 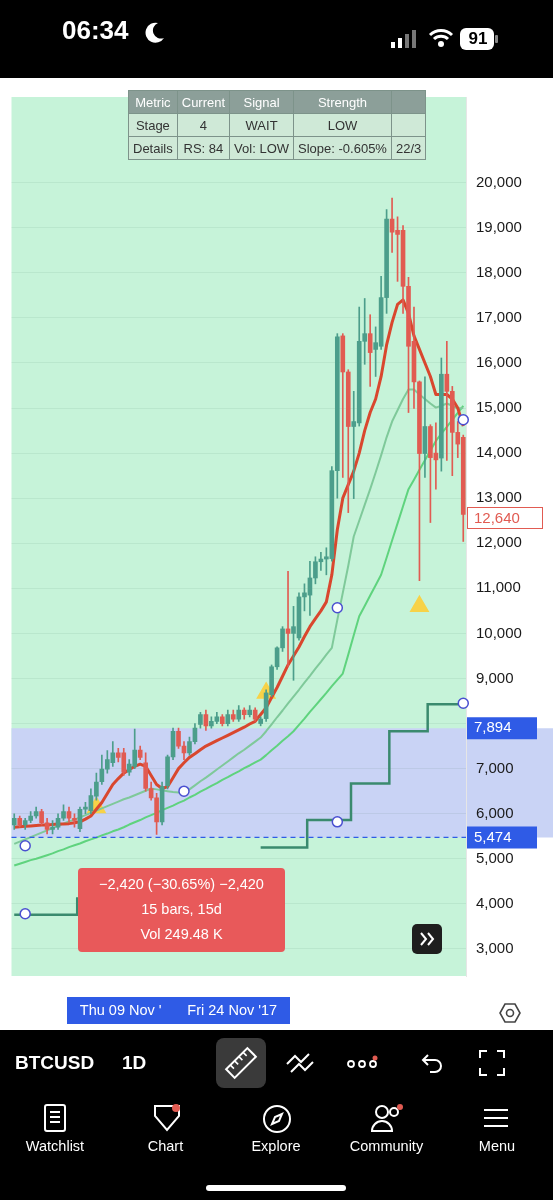 I want to click on text: Community, so click(x=386, y=1146).